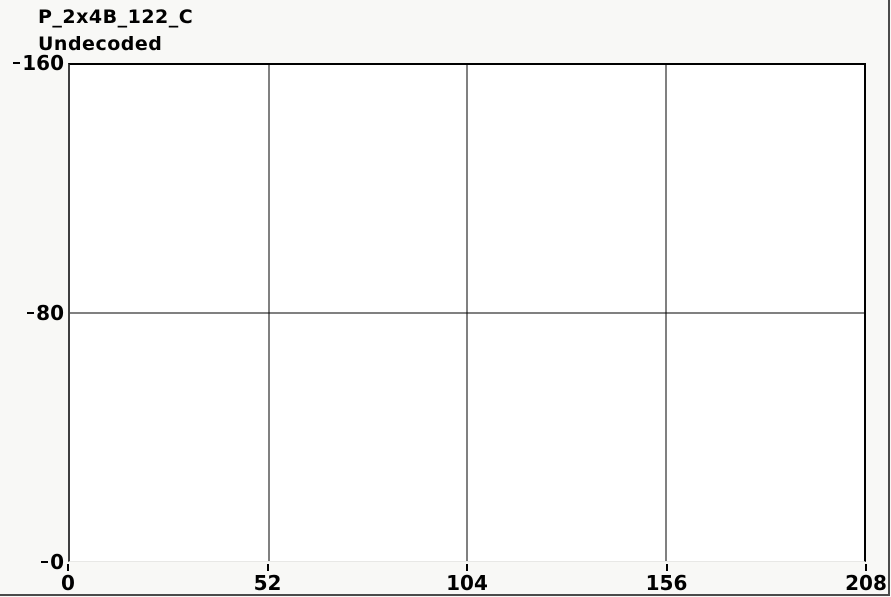 Image resolution: width=891 pixels, height=597 pixels. Describe the element at coordinates (267, 583) in the screenshot. I see `x-tick-label: 52` at that location.